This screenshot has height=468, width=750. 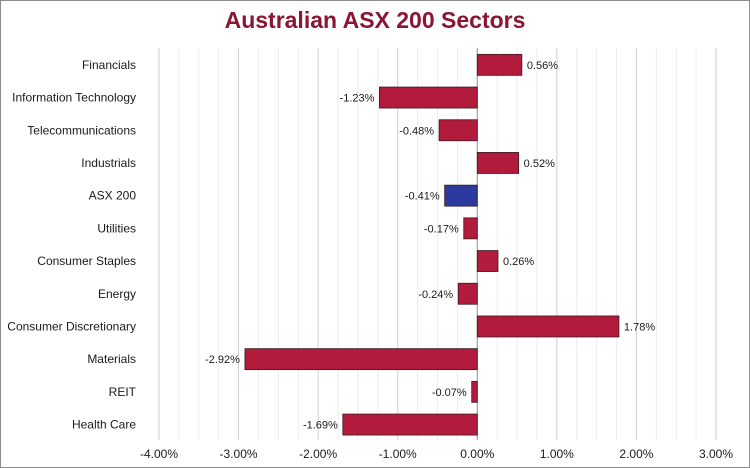 What do you see at coordinates (636, 454) in the screenshot?
I see `x-tick-label: 2.00%` at bounding box center [636, 454].